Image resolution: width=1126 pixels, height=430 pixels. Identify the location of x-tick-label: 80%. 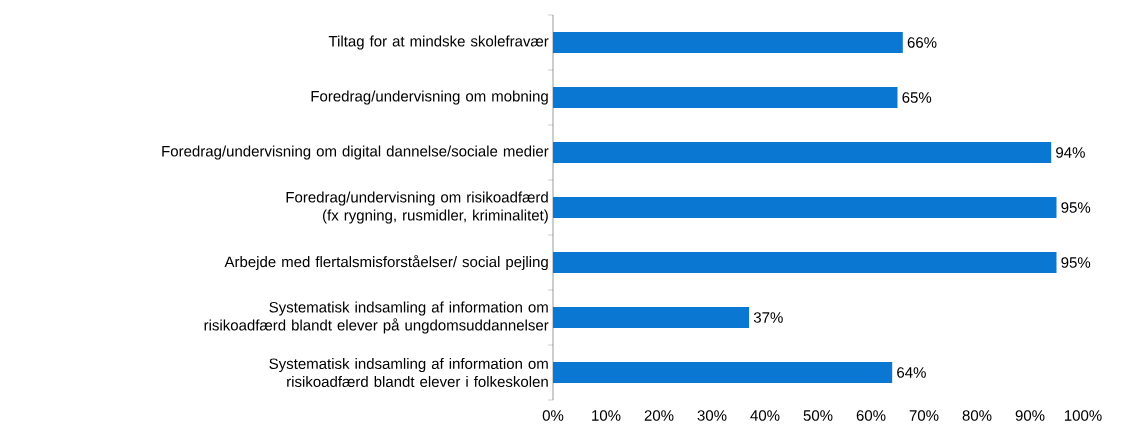
(977, 415).